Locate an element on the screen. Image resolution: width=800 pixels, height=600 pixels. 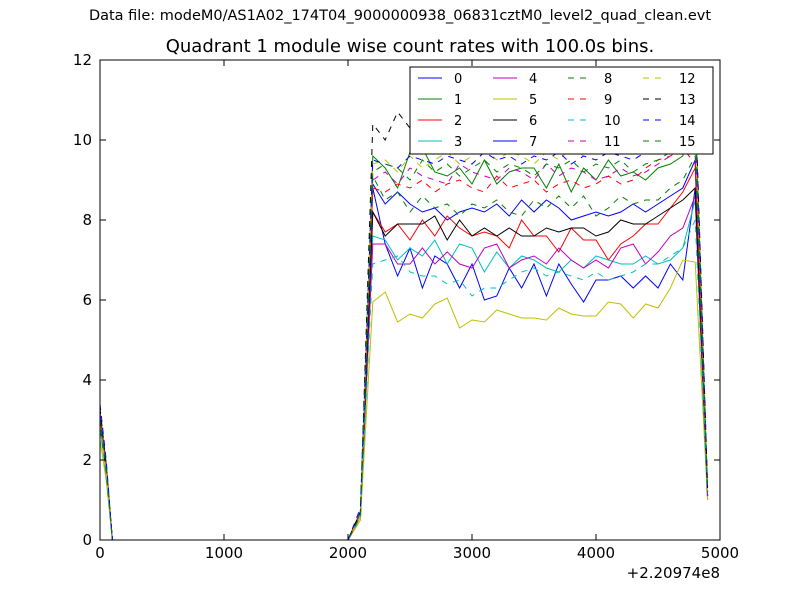
x-tick-label: 4000 is located at coordinates (596, 553).